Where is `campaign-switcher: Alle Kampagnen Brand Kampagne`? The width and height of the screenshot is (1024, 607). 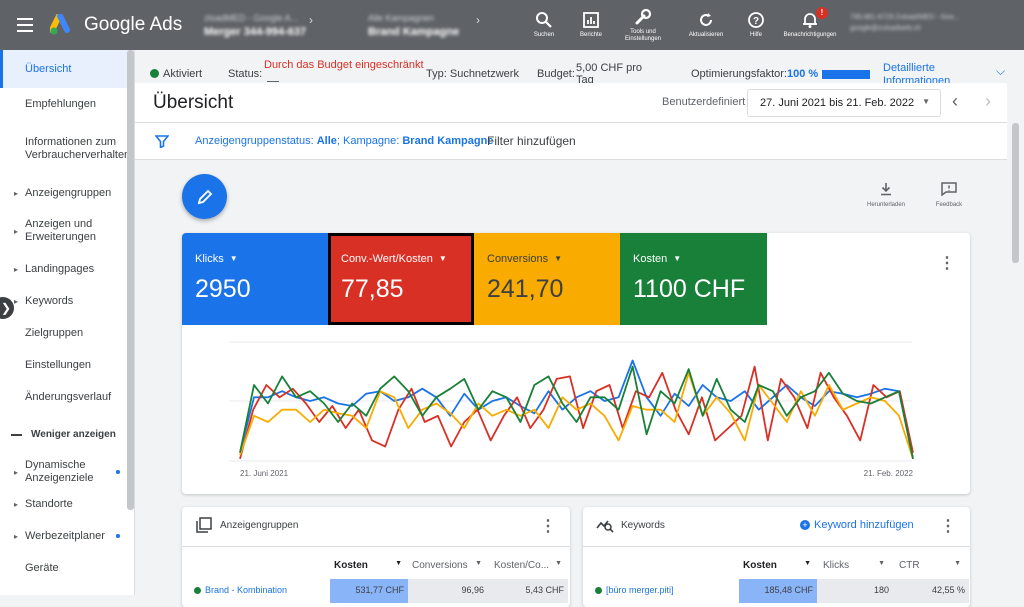 campaign-switcher: Alle Kampagnen Brand Kampagne is located at coordinates (444, 25).